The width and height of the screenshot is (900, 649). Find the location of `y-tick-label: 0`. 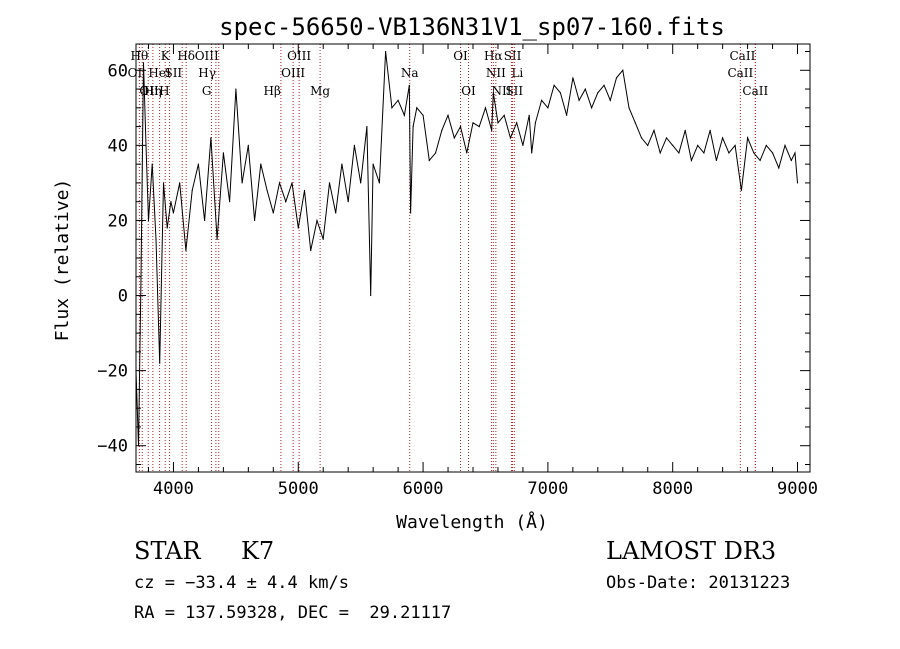

y-tick-label: 0 is located at coordinates (123, 297).